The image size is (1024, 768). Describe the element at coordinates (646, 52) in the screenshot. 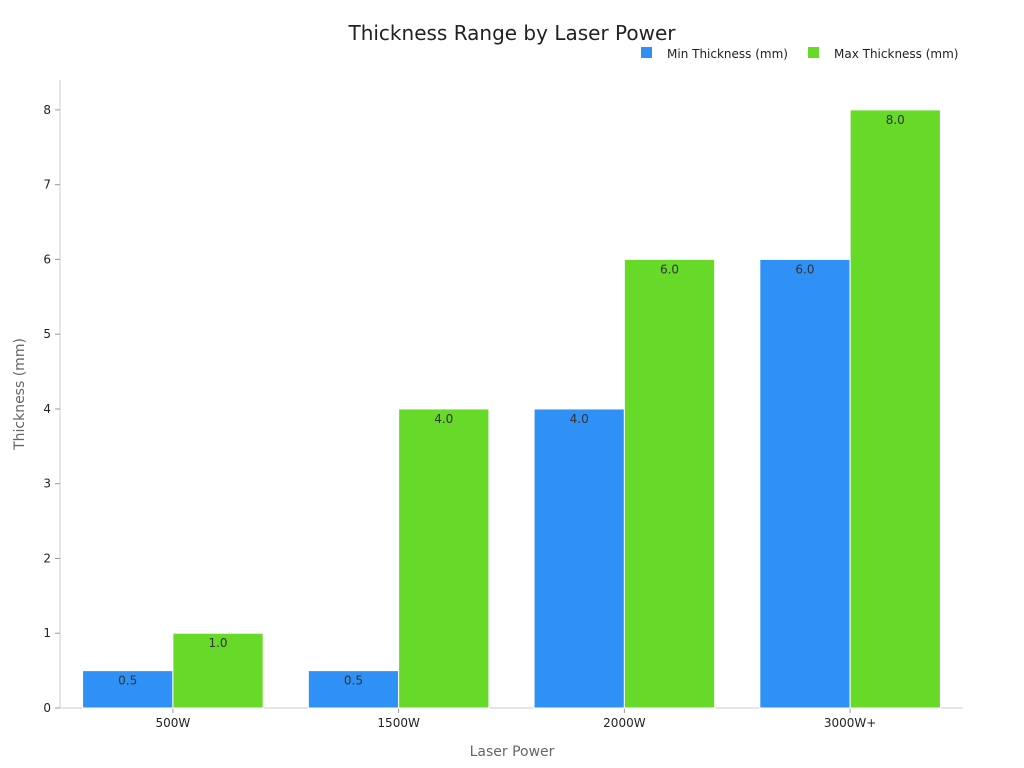

I see `legend-swatch-min` at that location.